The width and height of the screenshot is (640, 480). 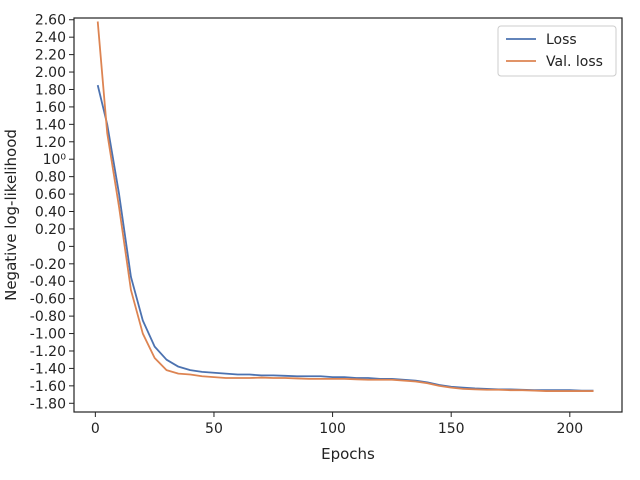 I want to click on y-tick-label: 2.20, so click(x=50, y=56).